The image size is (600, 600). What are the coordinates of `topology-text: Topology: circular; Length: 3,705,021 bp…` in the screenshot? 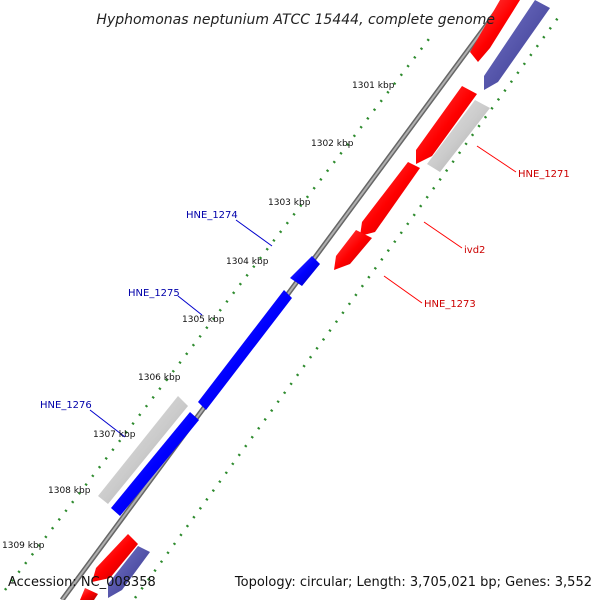 It's located at (413, 582).